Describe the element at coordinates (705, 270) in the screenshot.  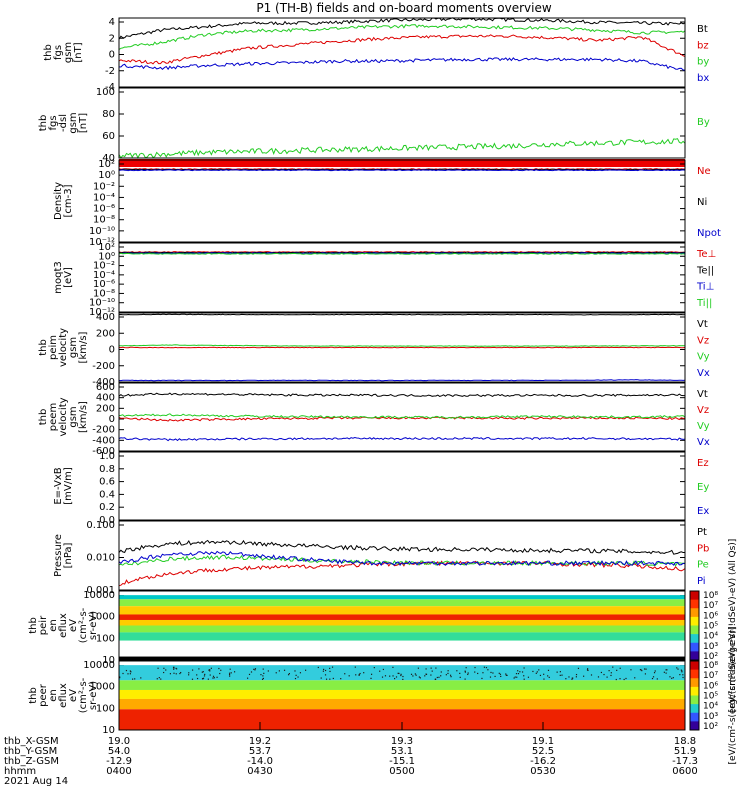
I see `legend-entry: Te||` at that location.